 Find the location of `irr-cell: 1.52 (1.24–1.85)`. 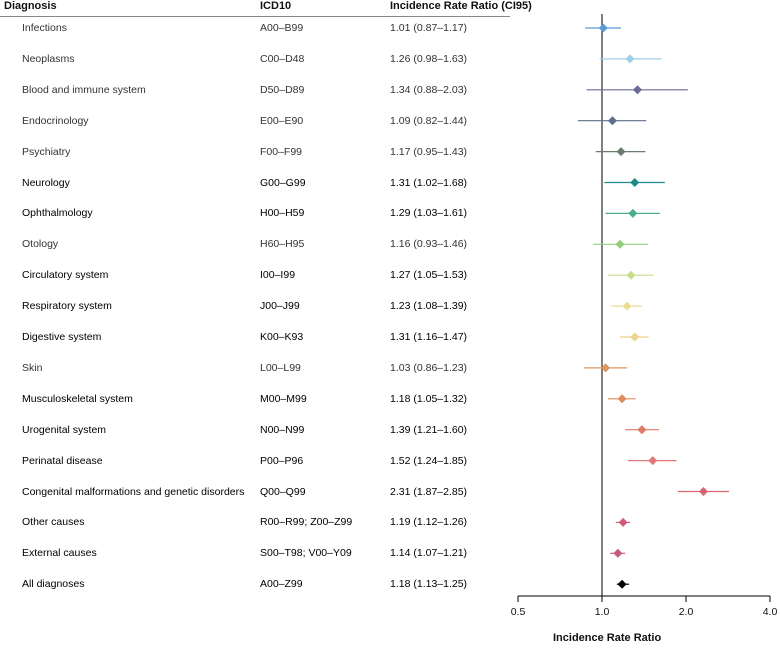

irr-cell: 1.52 (1.24–1.85) is located at coordinates (429, 460).